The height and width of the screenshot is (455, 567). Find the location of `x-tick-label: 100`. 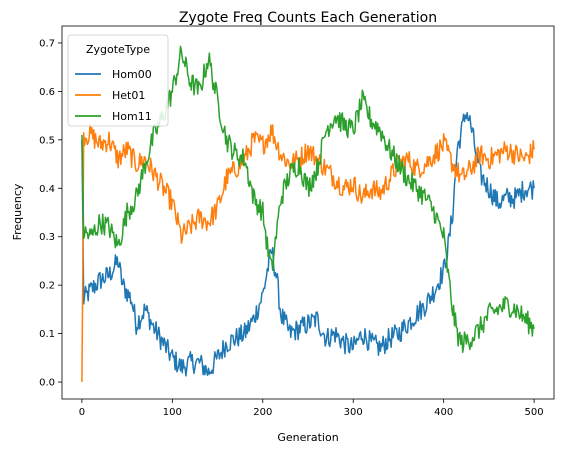

x-tick-label: 100 is located at coordinates (172, 412).